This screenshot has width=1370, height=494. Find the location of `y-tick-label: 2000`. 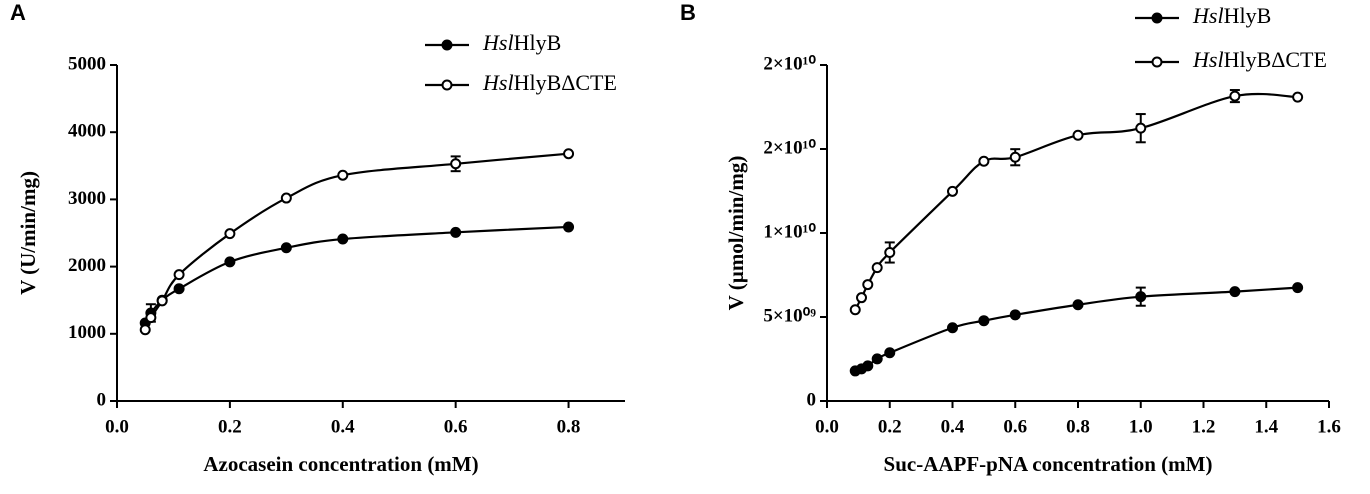

y-tick-label: 2000 is located at coordinates (87, 265).